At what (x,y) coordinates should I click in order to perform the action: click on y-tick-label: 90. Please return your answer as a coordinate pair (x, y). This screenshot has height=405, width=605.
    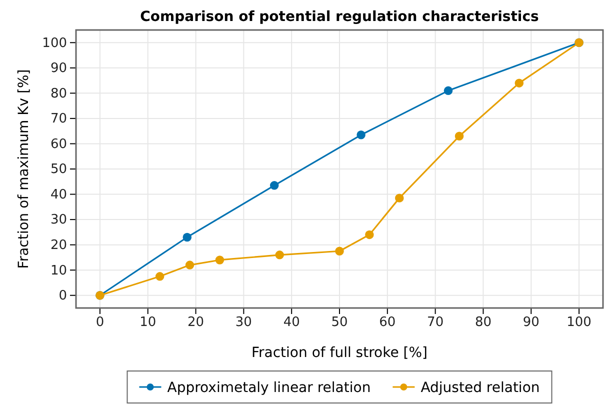
    Looking at the image, I should click on (58, 68).